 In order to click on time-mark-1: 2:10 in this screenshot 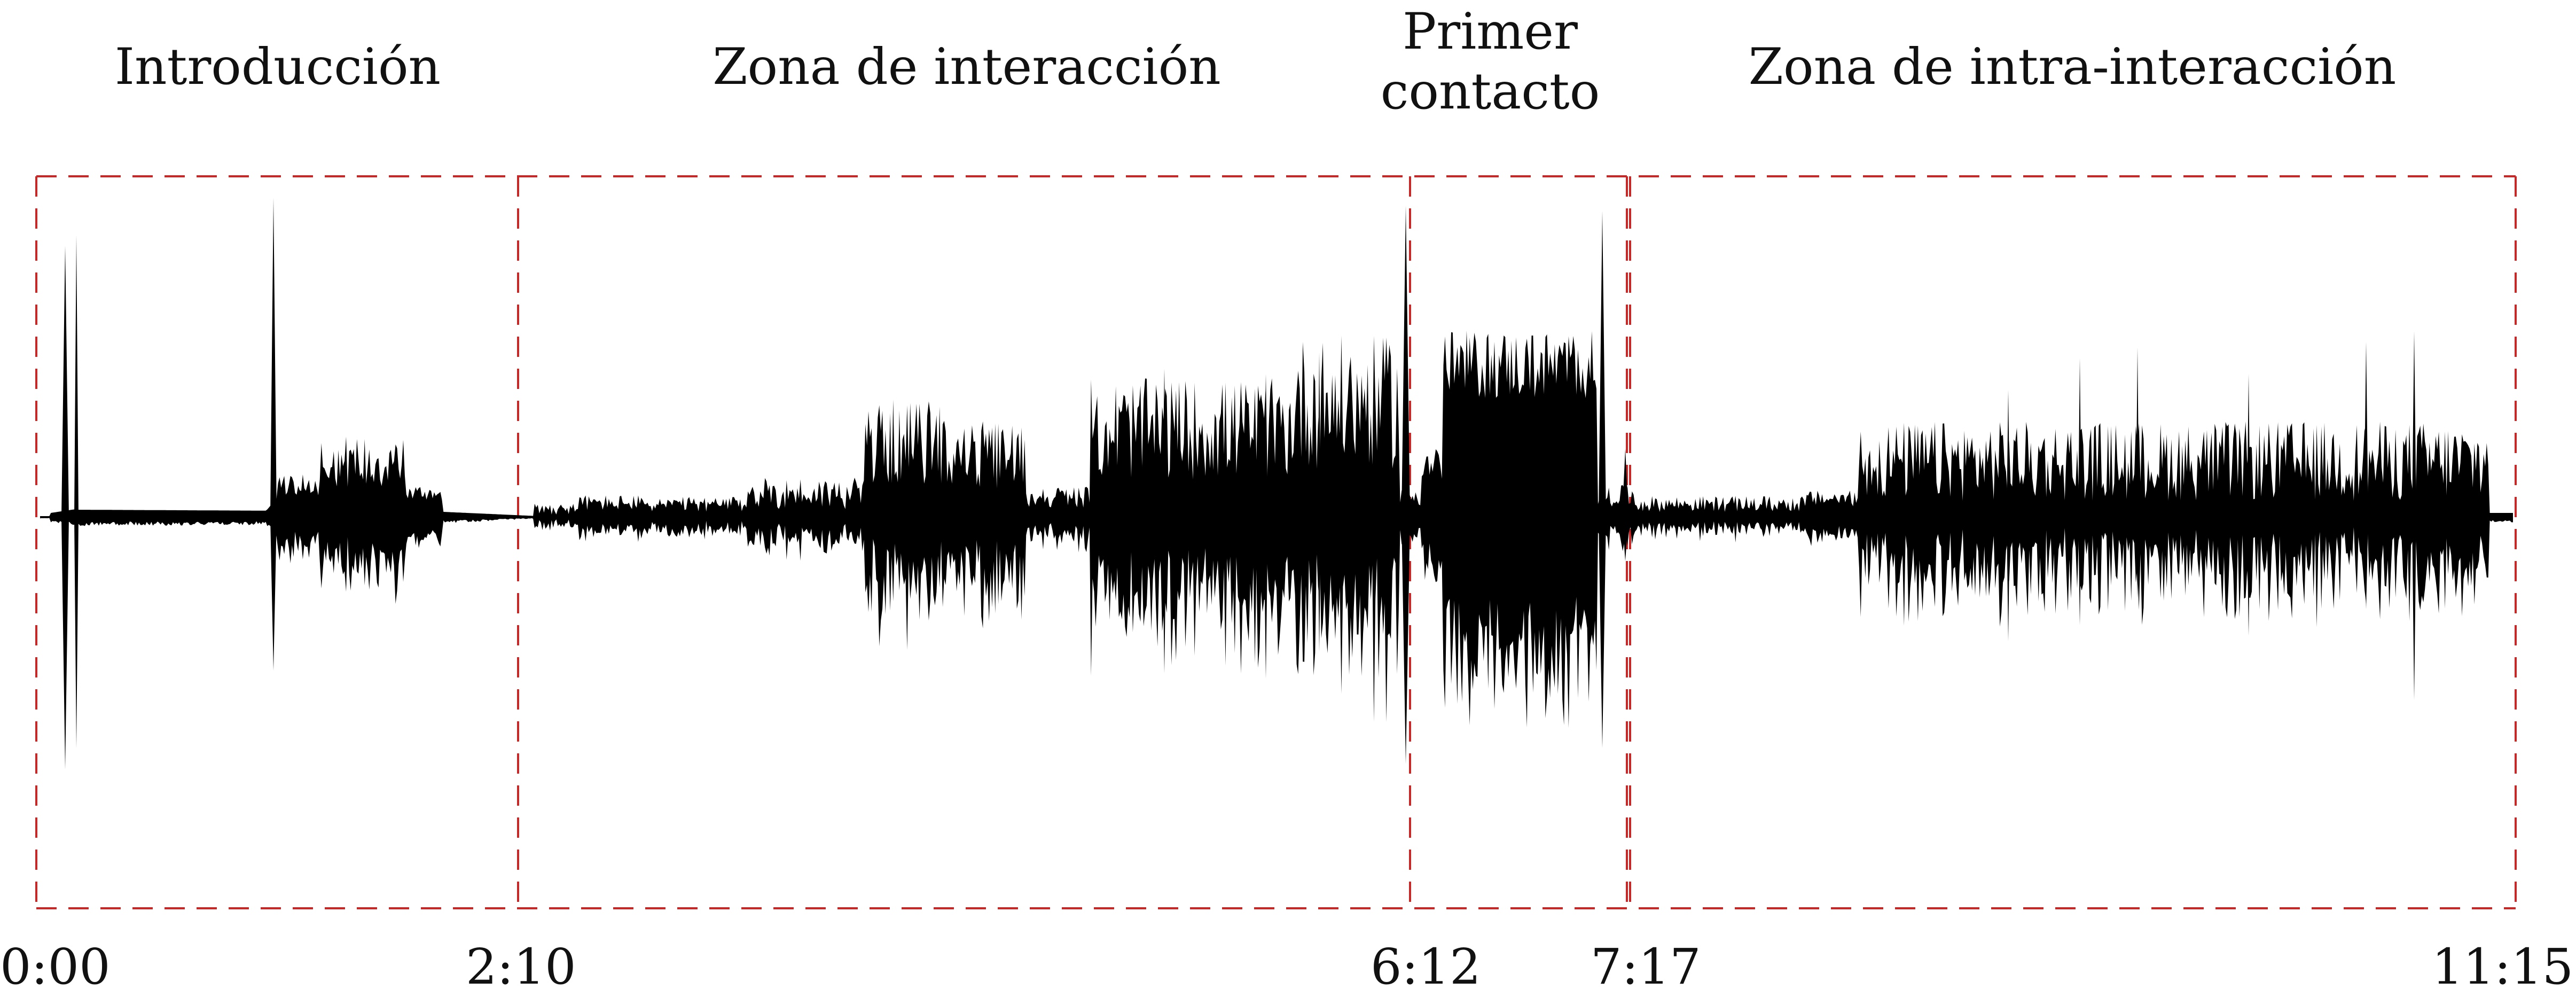, I will do `click(521, 966)`.